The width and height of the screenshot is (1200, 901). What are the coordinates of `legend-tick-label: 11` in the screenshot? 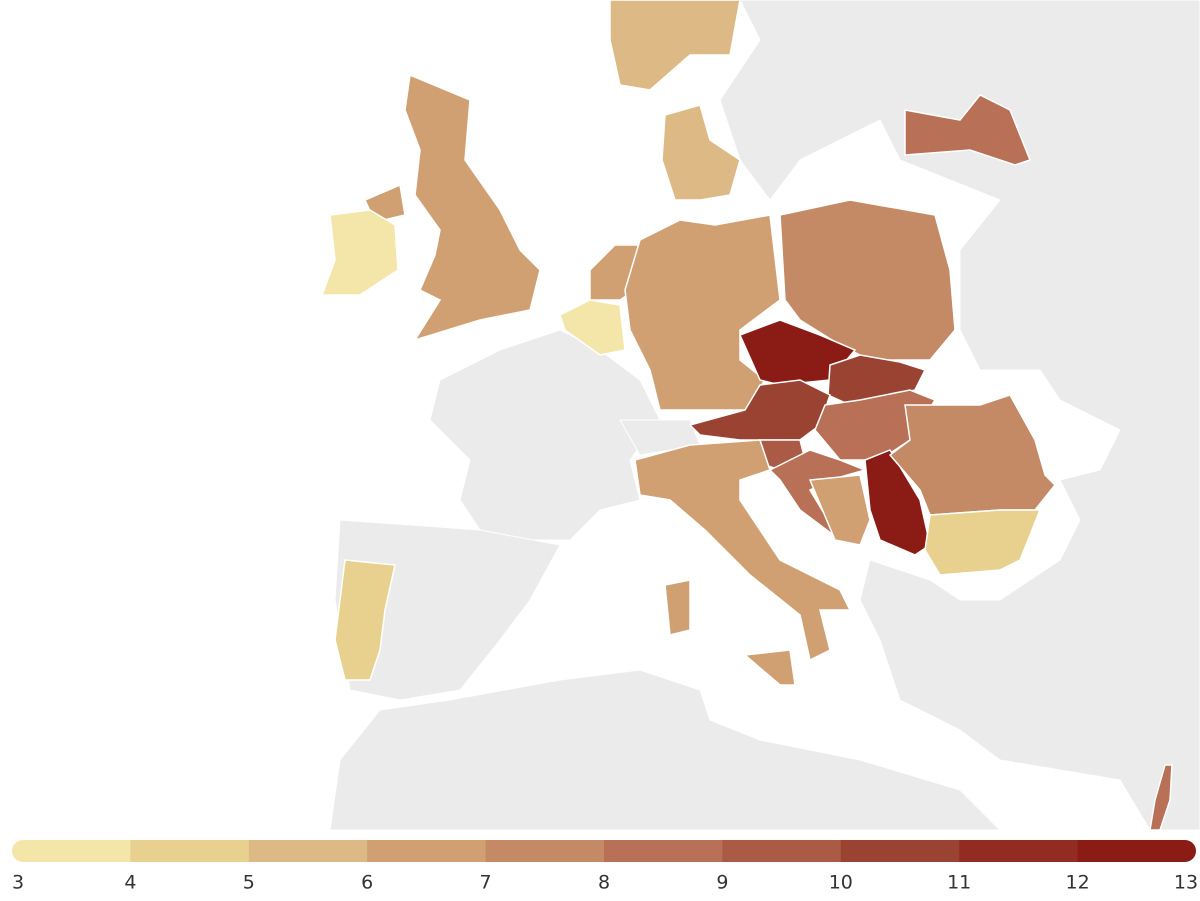 It's located at (959, 883).